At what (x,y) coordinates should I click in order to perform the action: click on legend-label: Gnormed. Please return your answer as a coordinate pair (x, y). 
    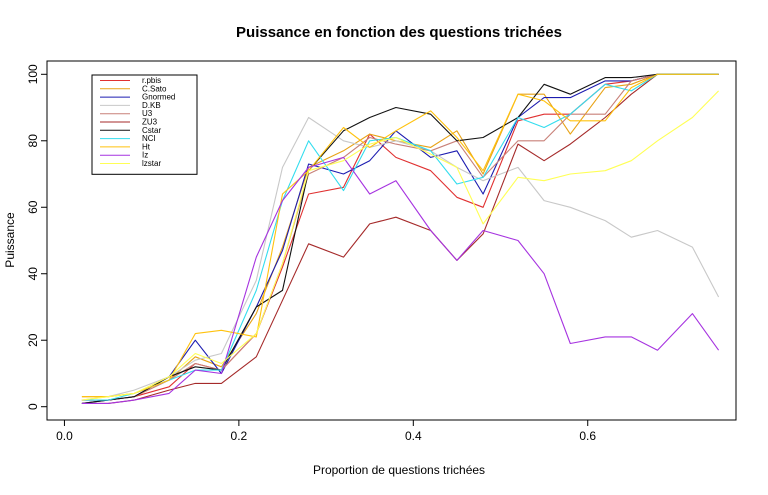
    Looking at the image, I should click on (158, 97).